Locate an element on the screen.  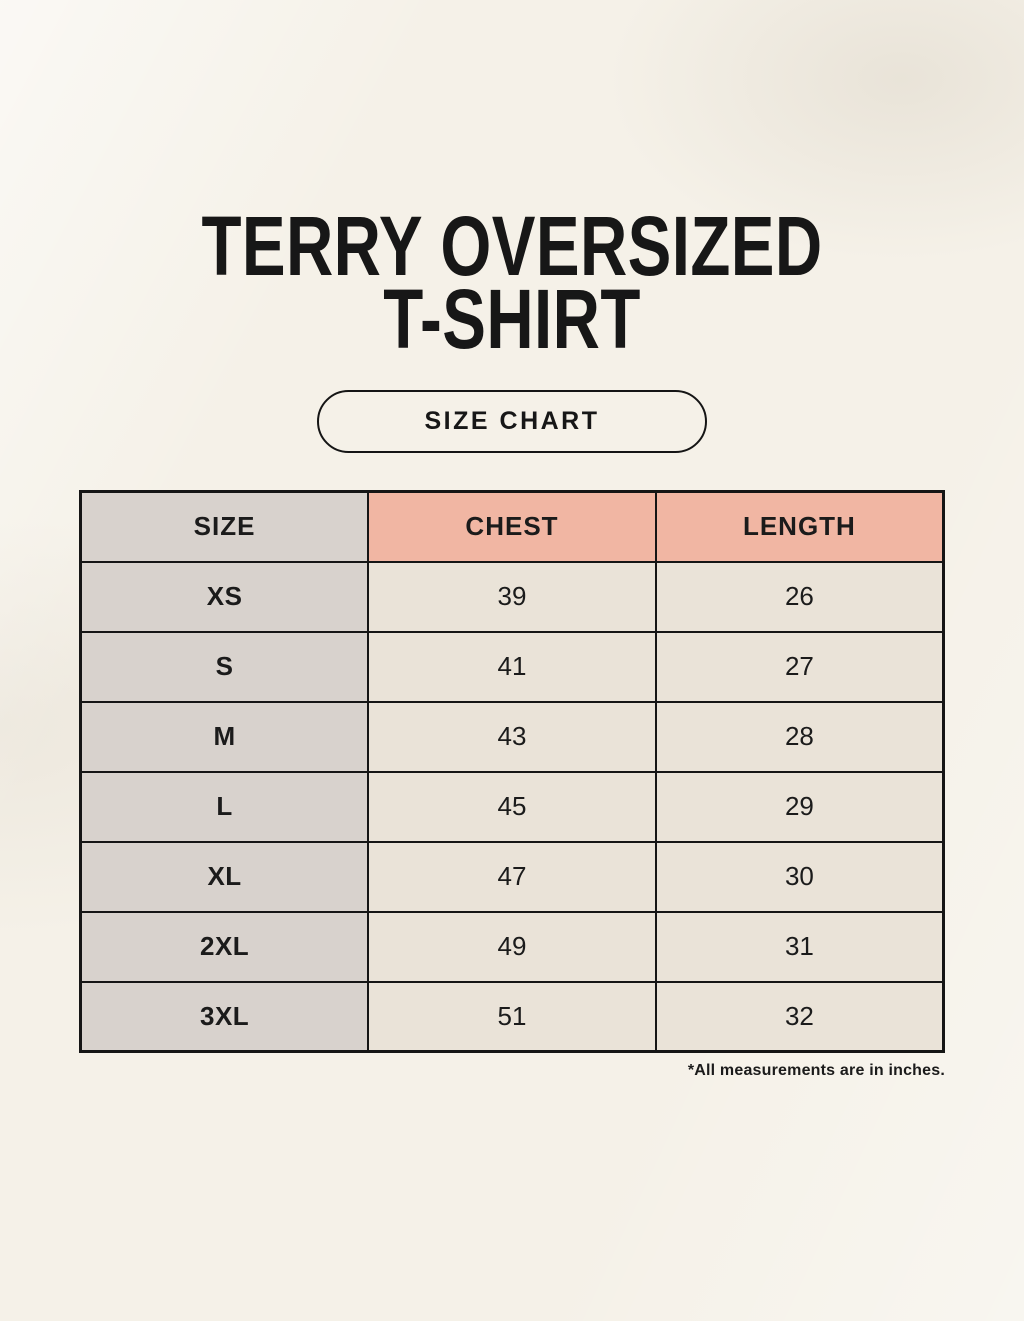
size-cell: 3XL is located at coordinates (224, 1016).